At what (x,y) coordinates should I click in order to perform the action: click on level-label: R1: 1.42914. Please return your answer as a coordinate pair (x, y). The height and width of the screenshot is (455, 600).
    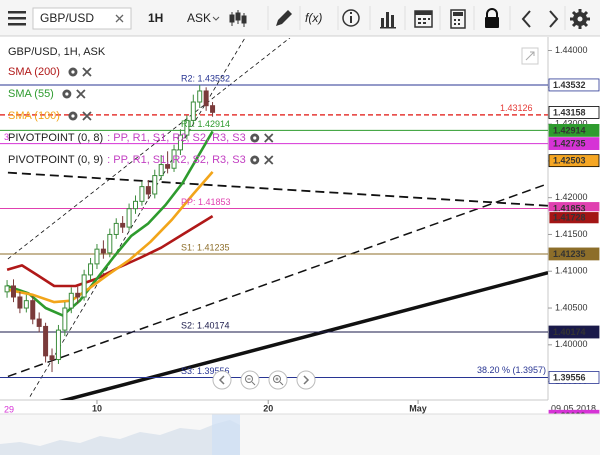
    Looking at the image, I should click on (205, 124).